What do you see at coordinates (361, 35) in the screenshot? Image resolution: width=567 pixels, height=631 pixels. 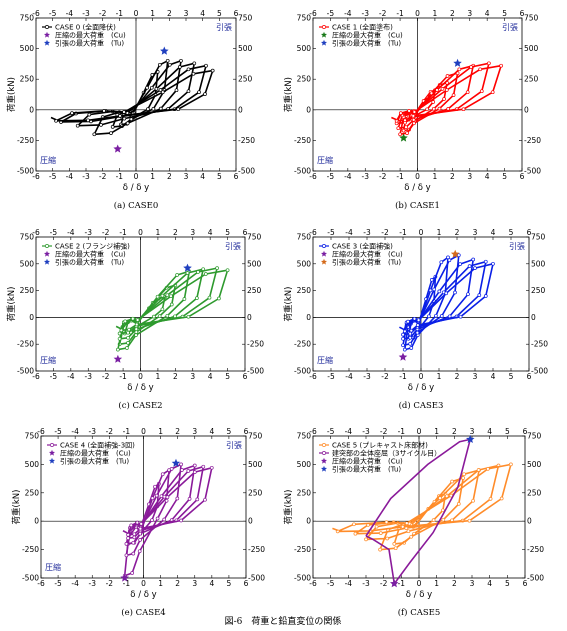 I see `legend: CASE 1 (全面塗布)圧縮の最大荷重 (Cu)引張の最大荷重 (Tu)` at bounding box center [361, 35].